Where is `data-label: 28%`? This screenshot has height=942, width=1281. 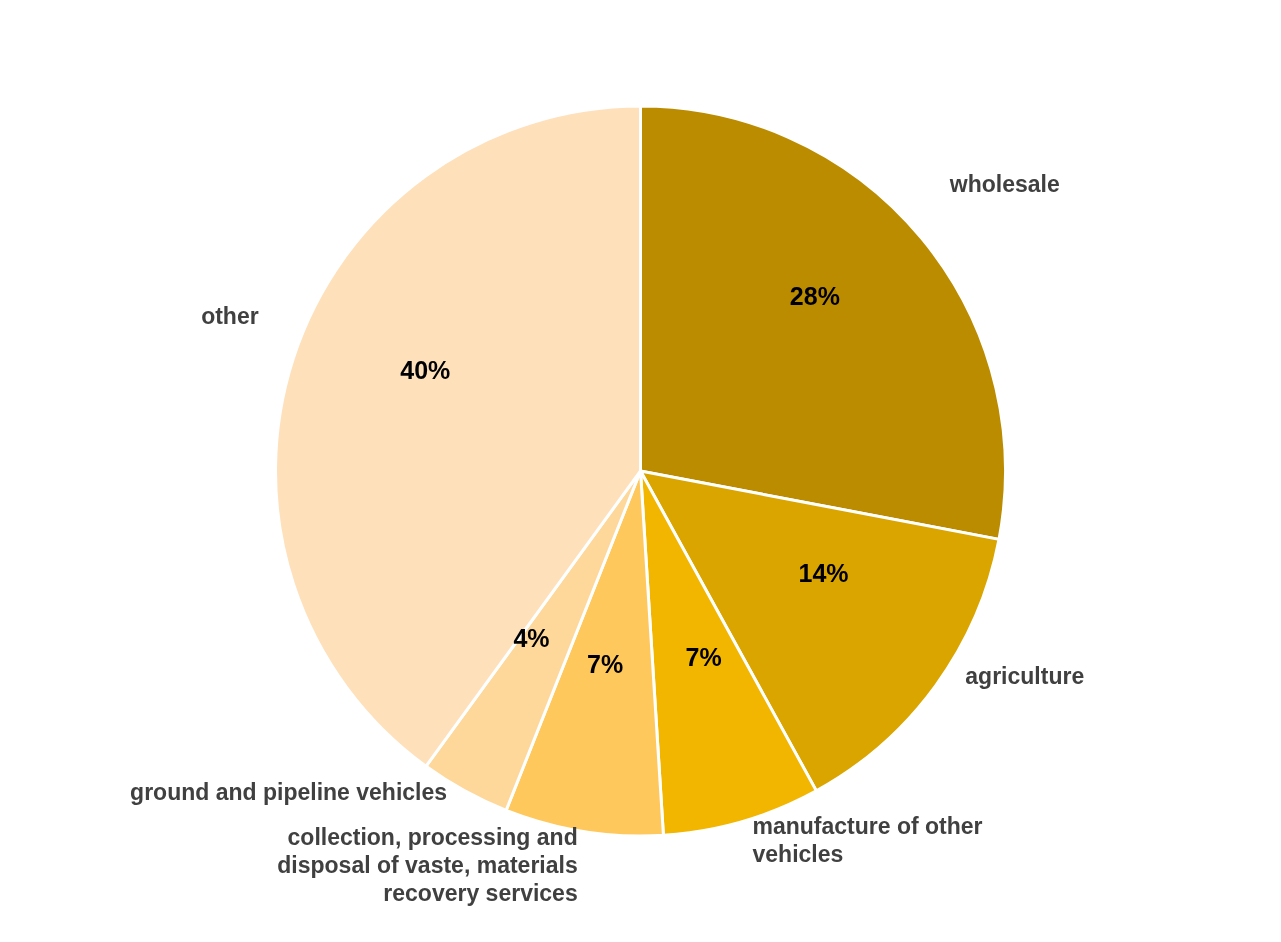
data-label: 28% is located at coordinates (814, 295).